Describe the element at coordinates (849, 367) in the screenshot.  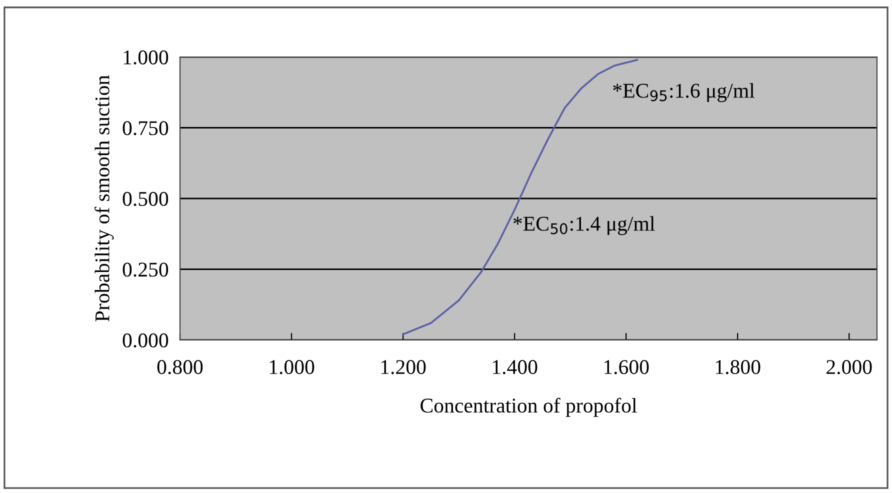
I see `x-tick-label: 2.000` at that location.